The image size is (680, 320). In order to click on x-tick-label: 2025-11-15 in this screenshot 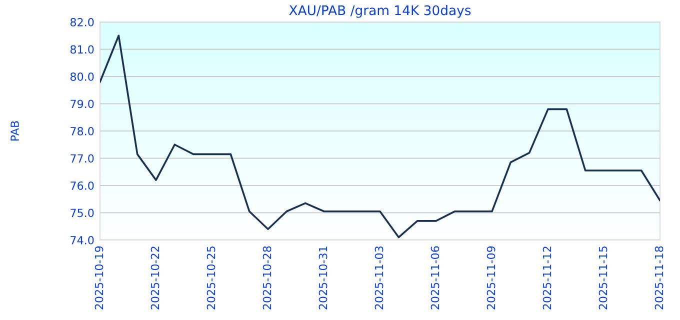, I will do `click(603, 278)`.